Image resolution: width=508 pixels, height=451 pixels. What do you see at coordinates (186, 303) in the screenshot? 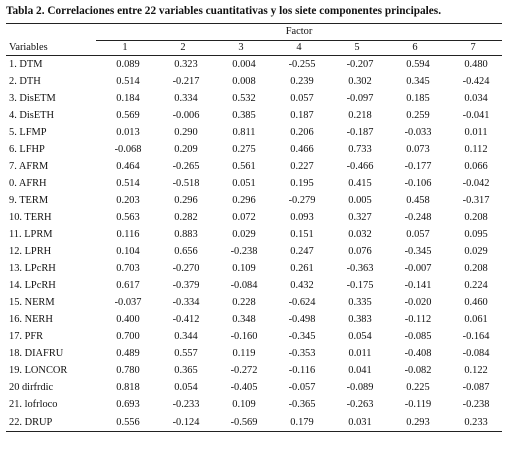
I see `correlation-value: -0.334` at bounding box center [186, 303].